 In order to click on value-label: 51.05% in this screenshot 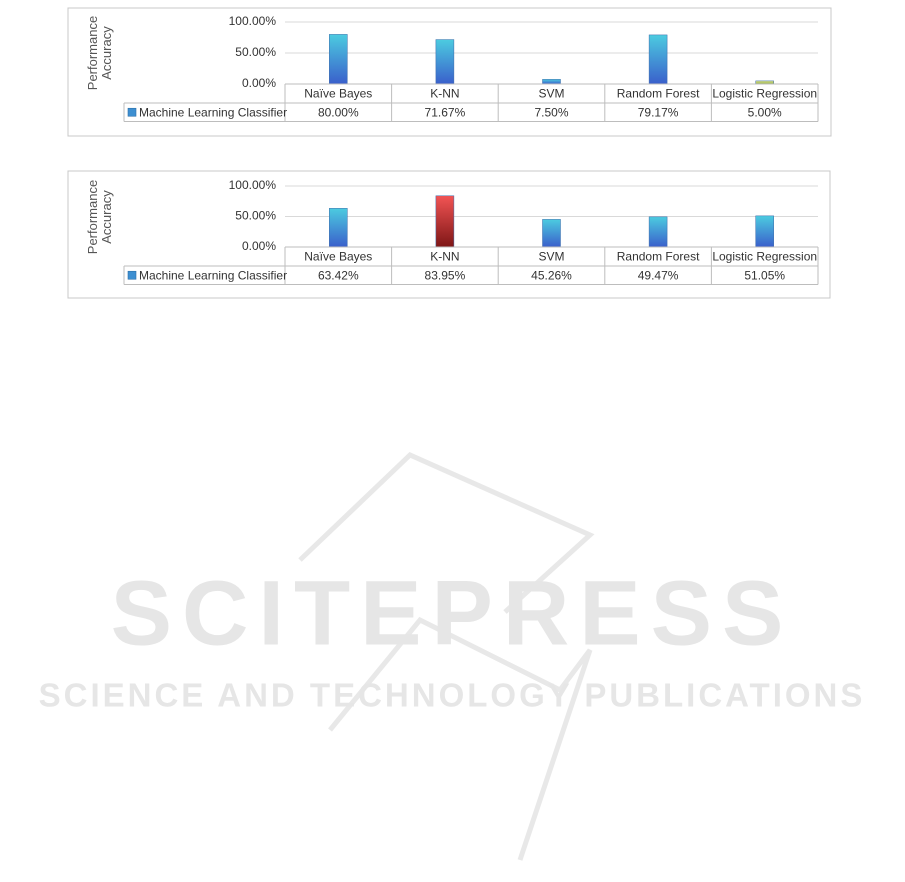, I will do `click(764, 275)`.